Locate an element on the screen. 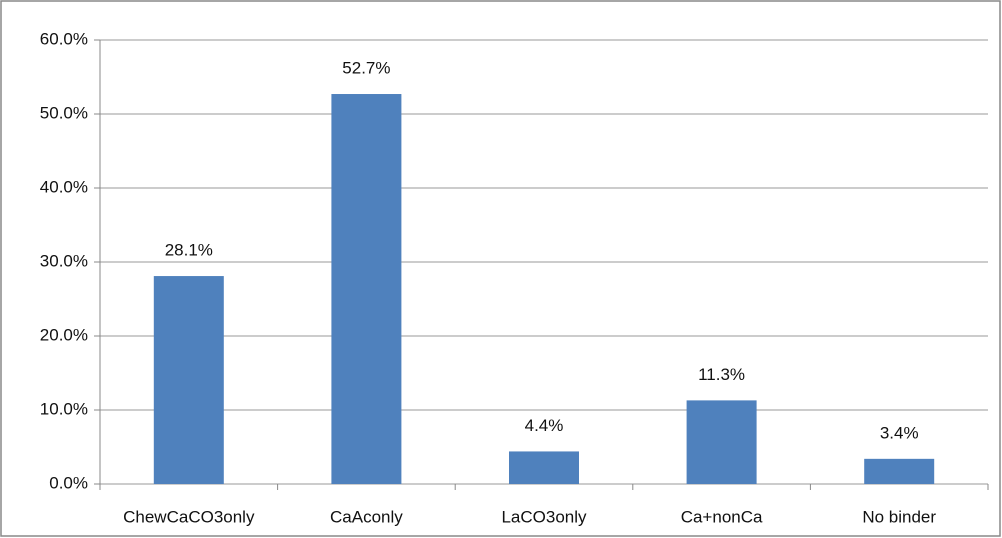  value-label: 4.4% is located at coordinates (544, 425).